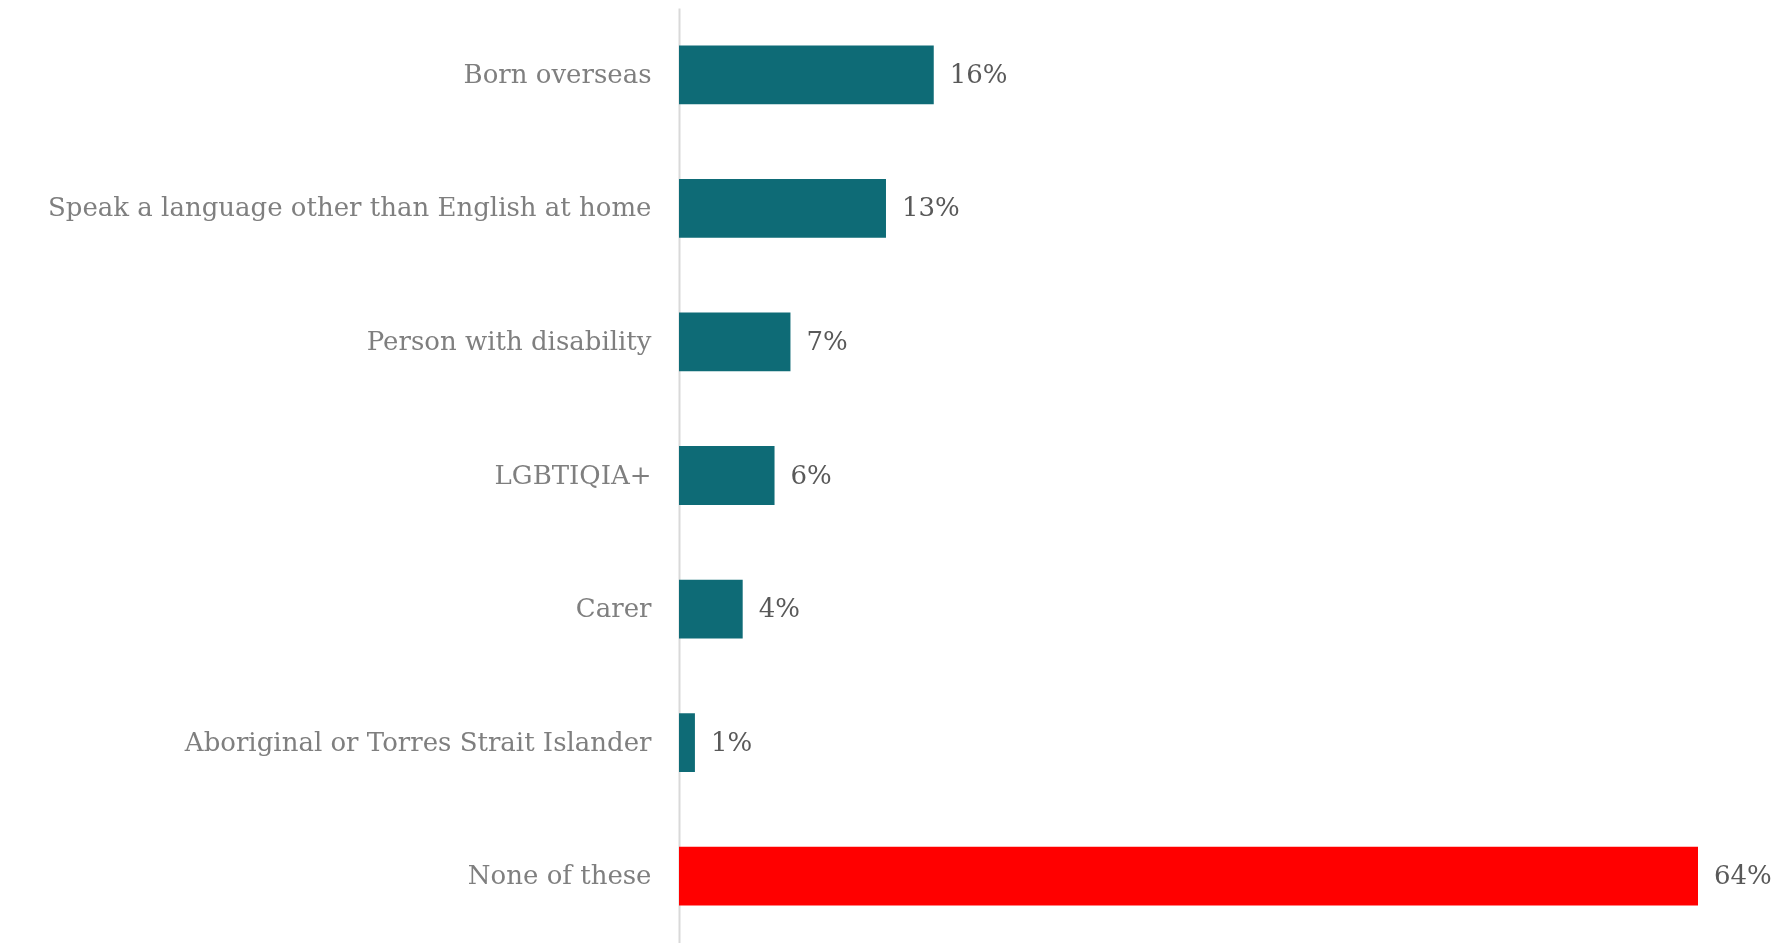  I want to click on data-label: 7%, so click(827, 340).